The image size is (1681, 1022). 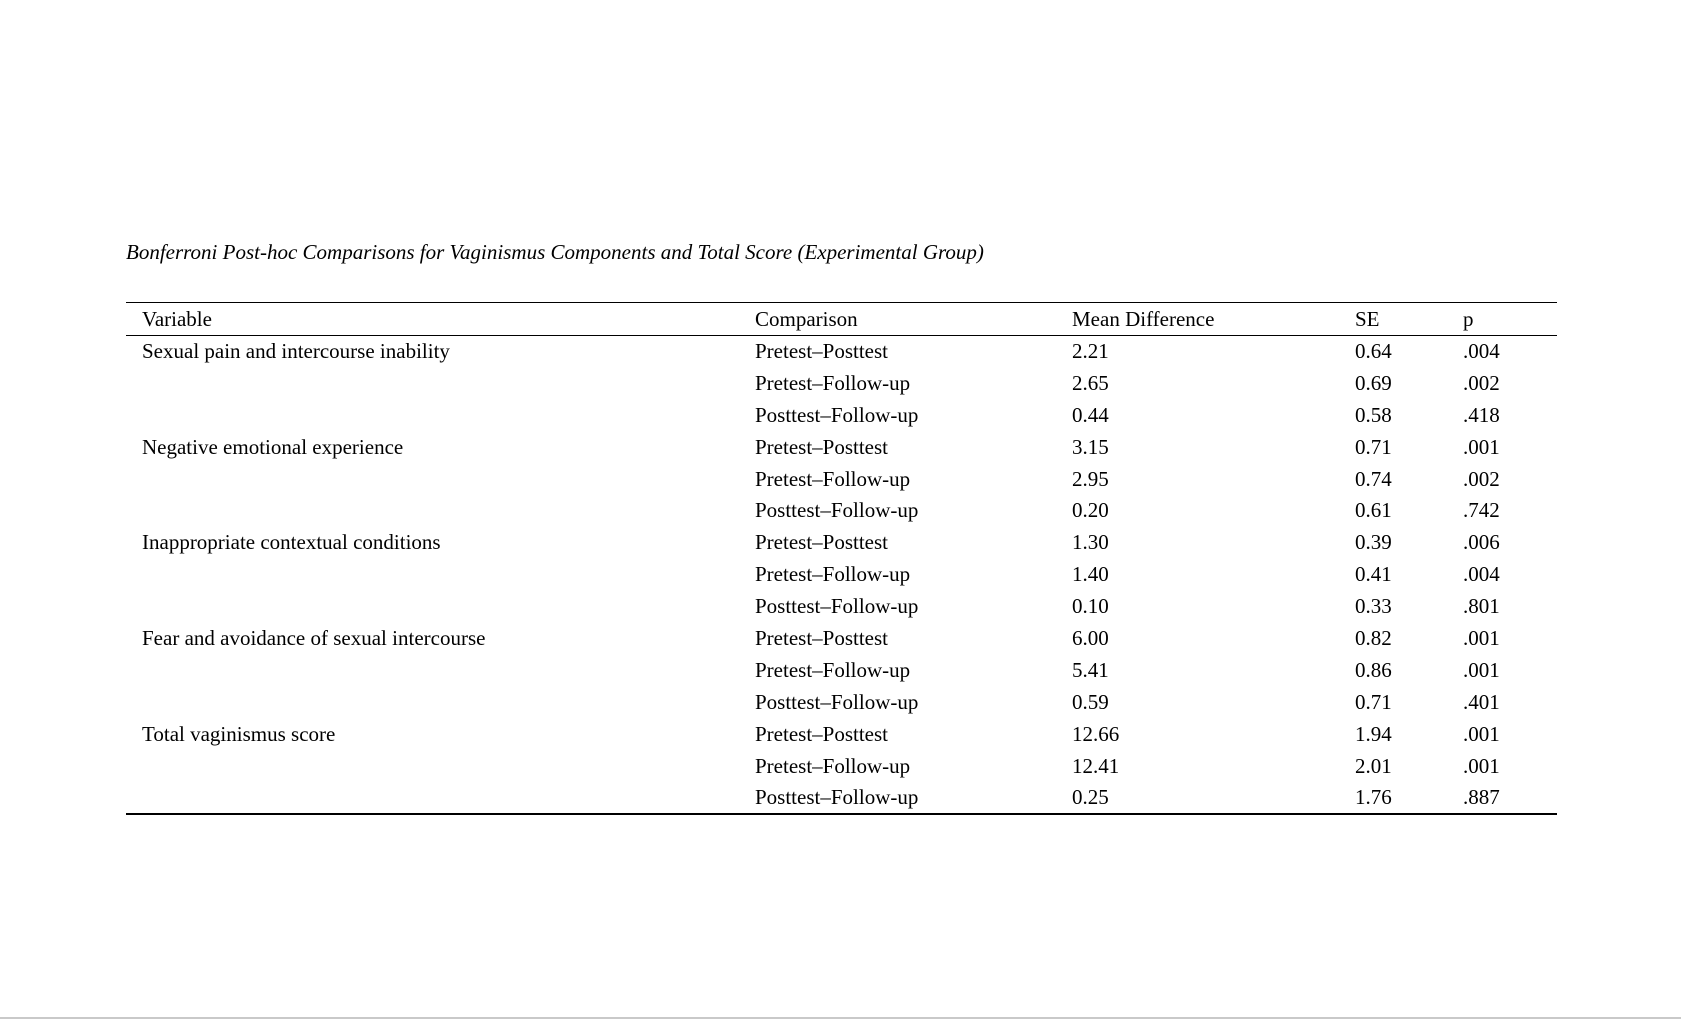 I want to click on table-row: Posttest–Follow-up 0.44 0.58 .418, so click(x=841, y=415).